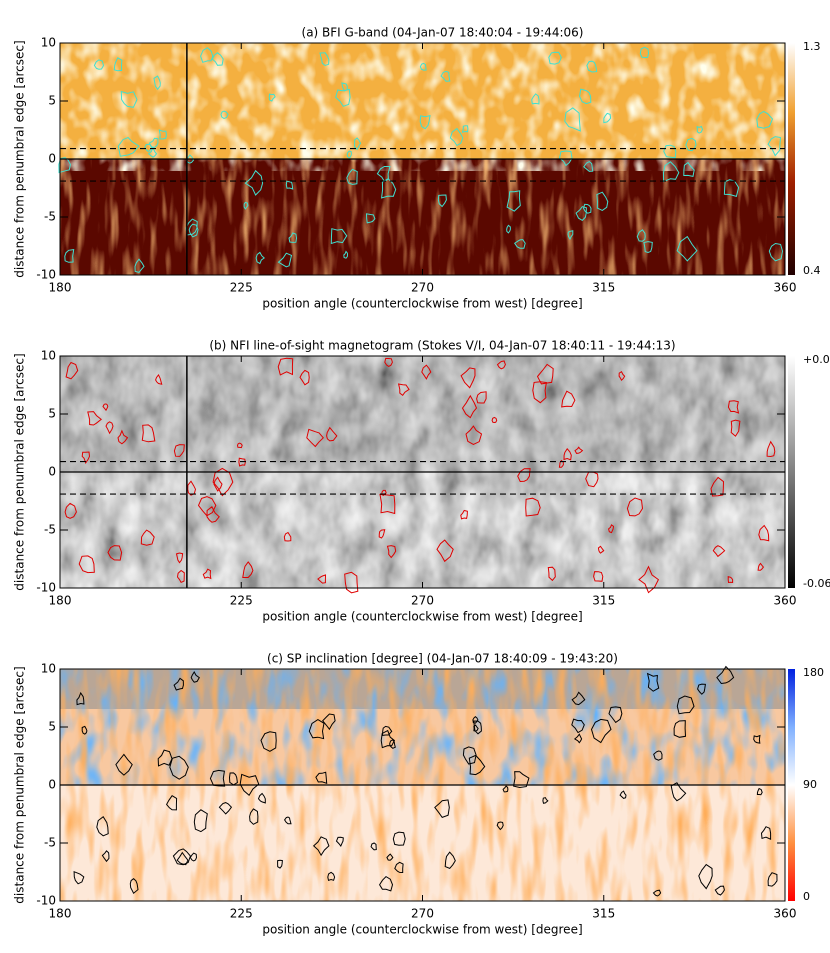 The image size is (830, 953). Describe the element at coordinates (810, 784) in the screenshot. I see `colorbar-label: 90` at that location.